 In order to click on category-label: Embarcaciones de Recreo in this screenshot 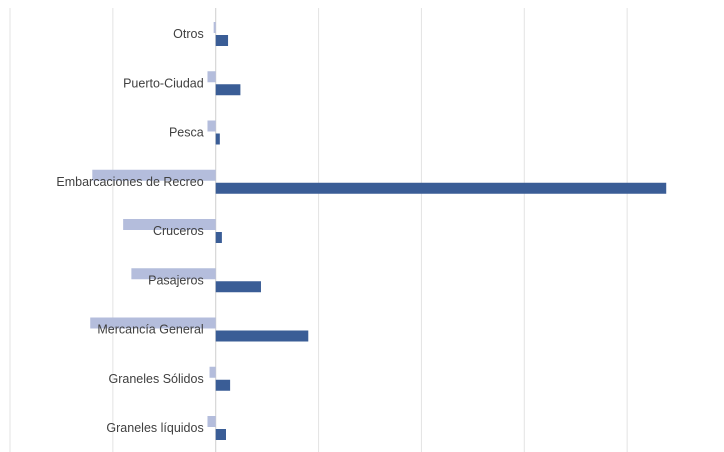, I will do `click(129, 182)`.